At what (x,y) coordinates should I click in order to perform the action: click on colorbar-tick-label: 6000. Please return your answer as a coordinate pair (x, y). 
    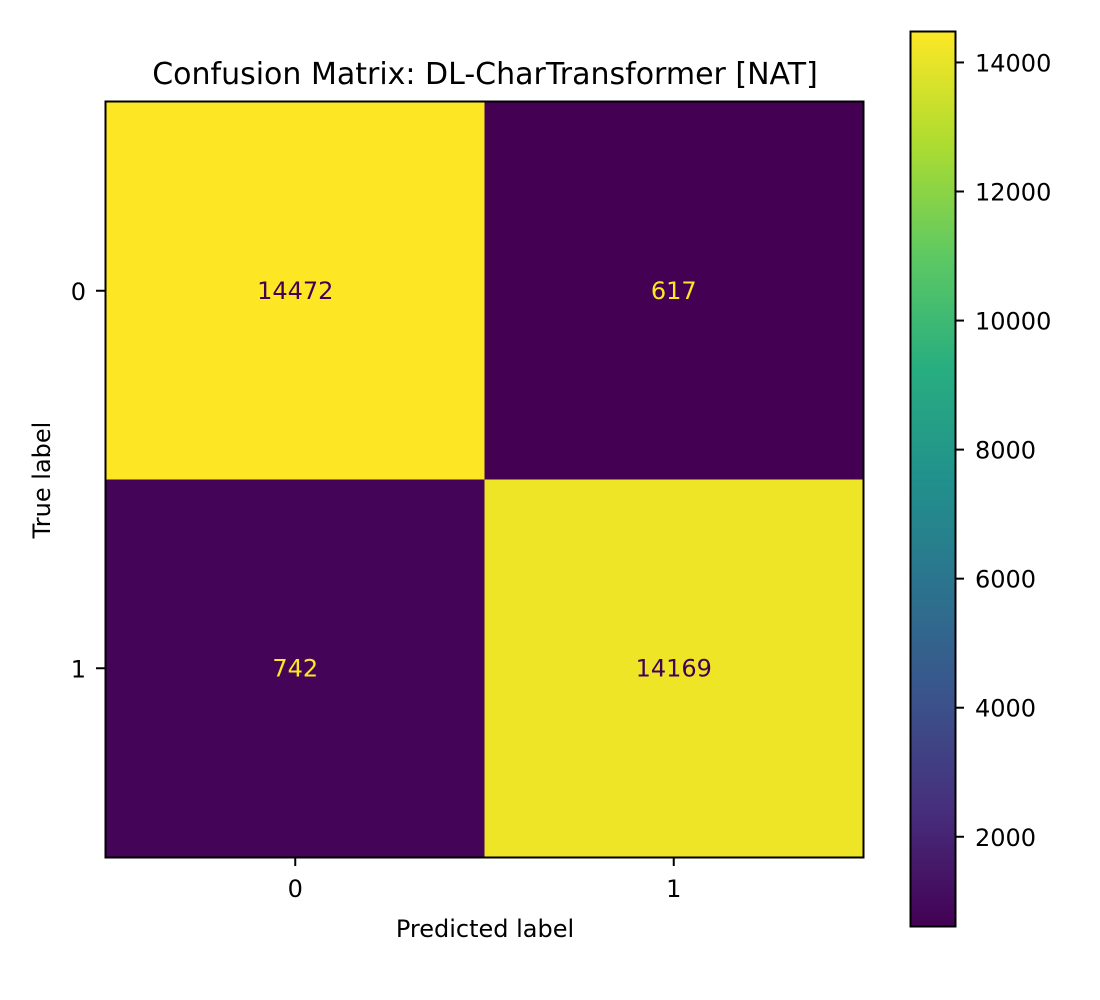
    Looking at the image, I should click on (1005, 580).